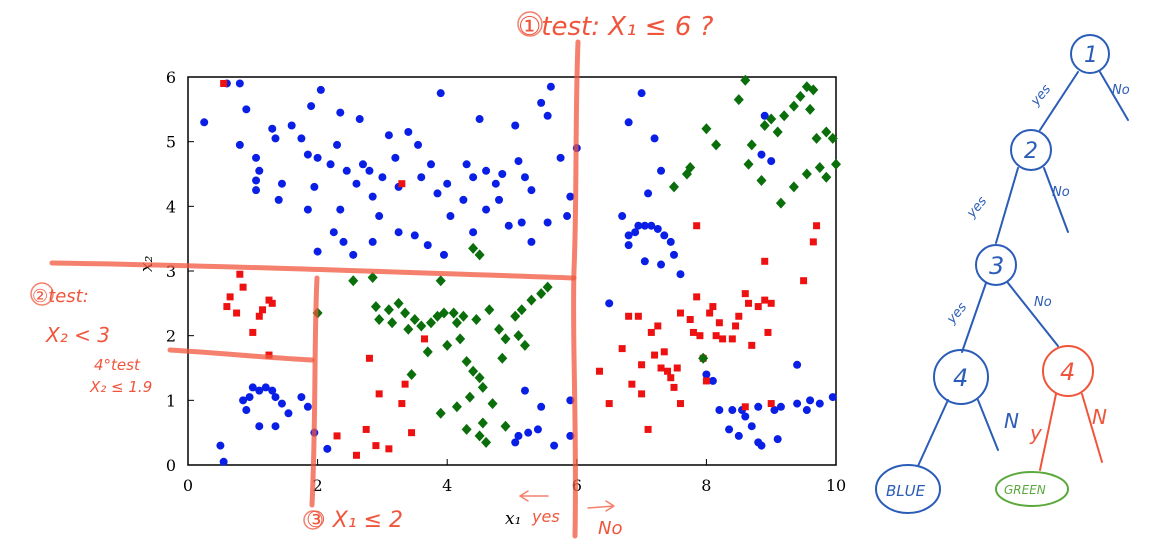  What do you see at coordinates (1091, 55) in the screenshot?
I see `tree-node-label: 1` at bounding box center [1091, 55].